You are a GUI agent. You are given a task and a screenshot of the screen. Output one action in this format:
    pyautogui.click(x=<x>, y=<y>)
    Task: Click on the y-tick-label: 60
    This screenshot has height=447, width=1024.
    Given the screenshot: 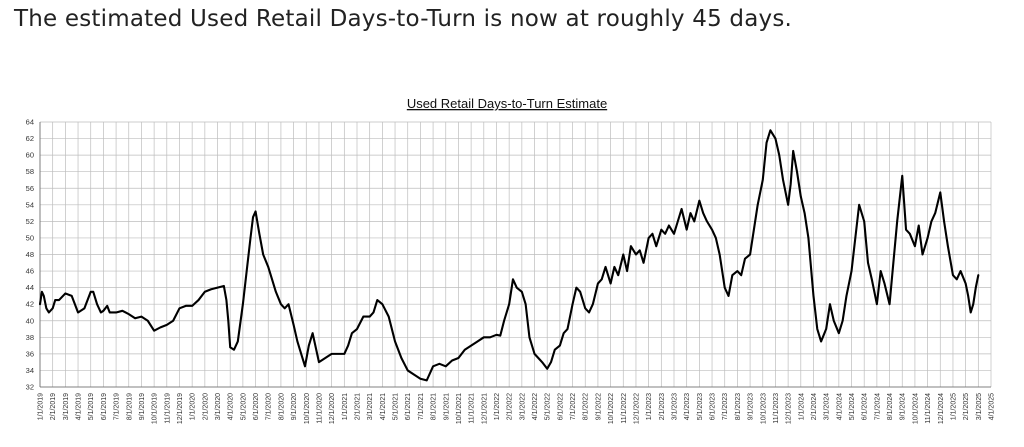 What is the action you would take?
    pyautogui.click(x=30, y=155)
    